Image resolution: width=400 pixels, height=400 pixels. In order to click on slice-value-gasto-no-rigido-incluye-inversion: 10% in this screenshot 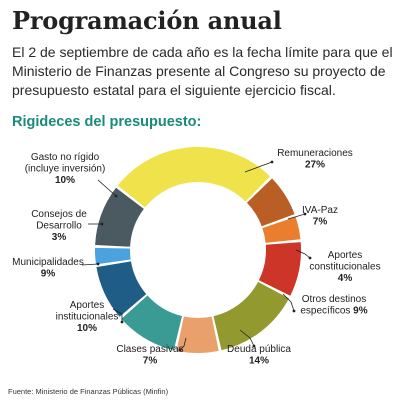, I will do `click(65, 180)`.